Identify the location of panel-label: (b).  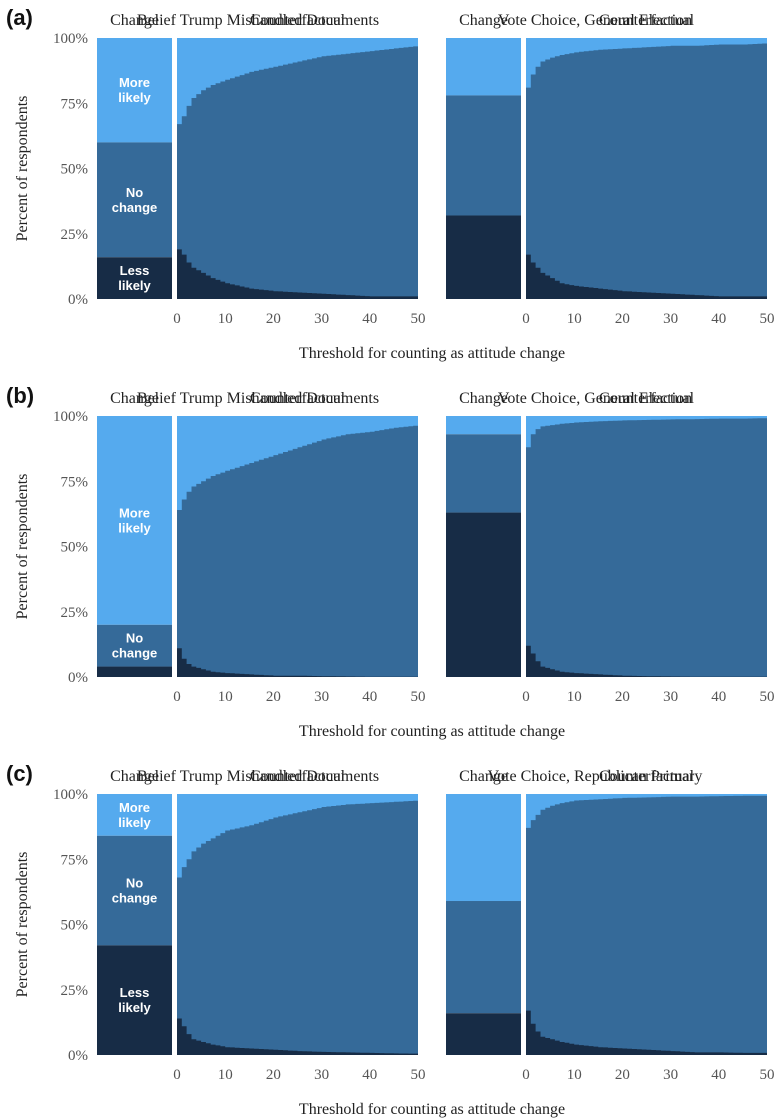
(20, 395).